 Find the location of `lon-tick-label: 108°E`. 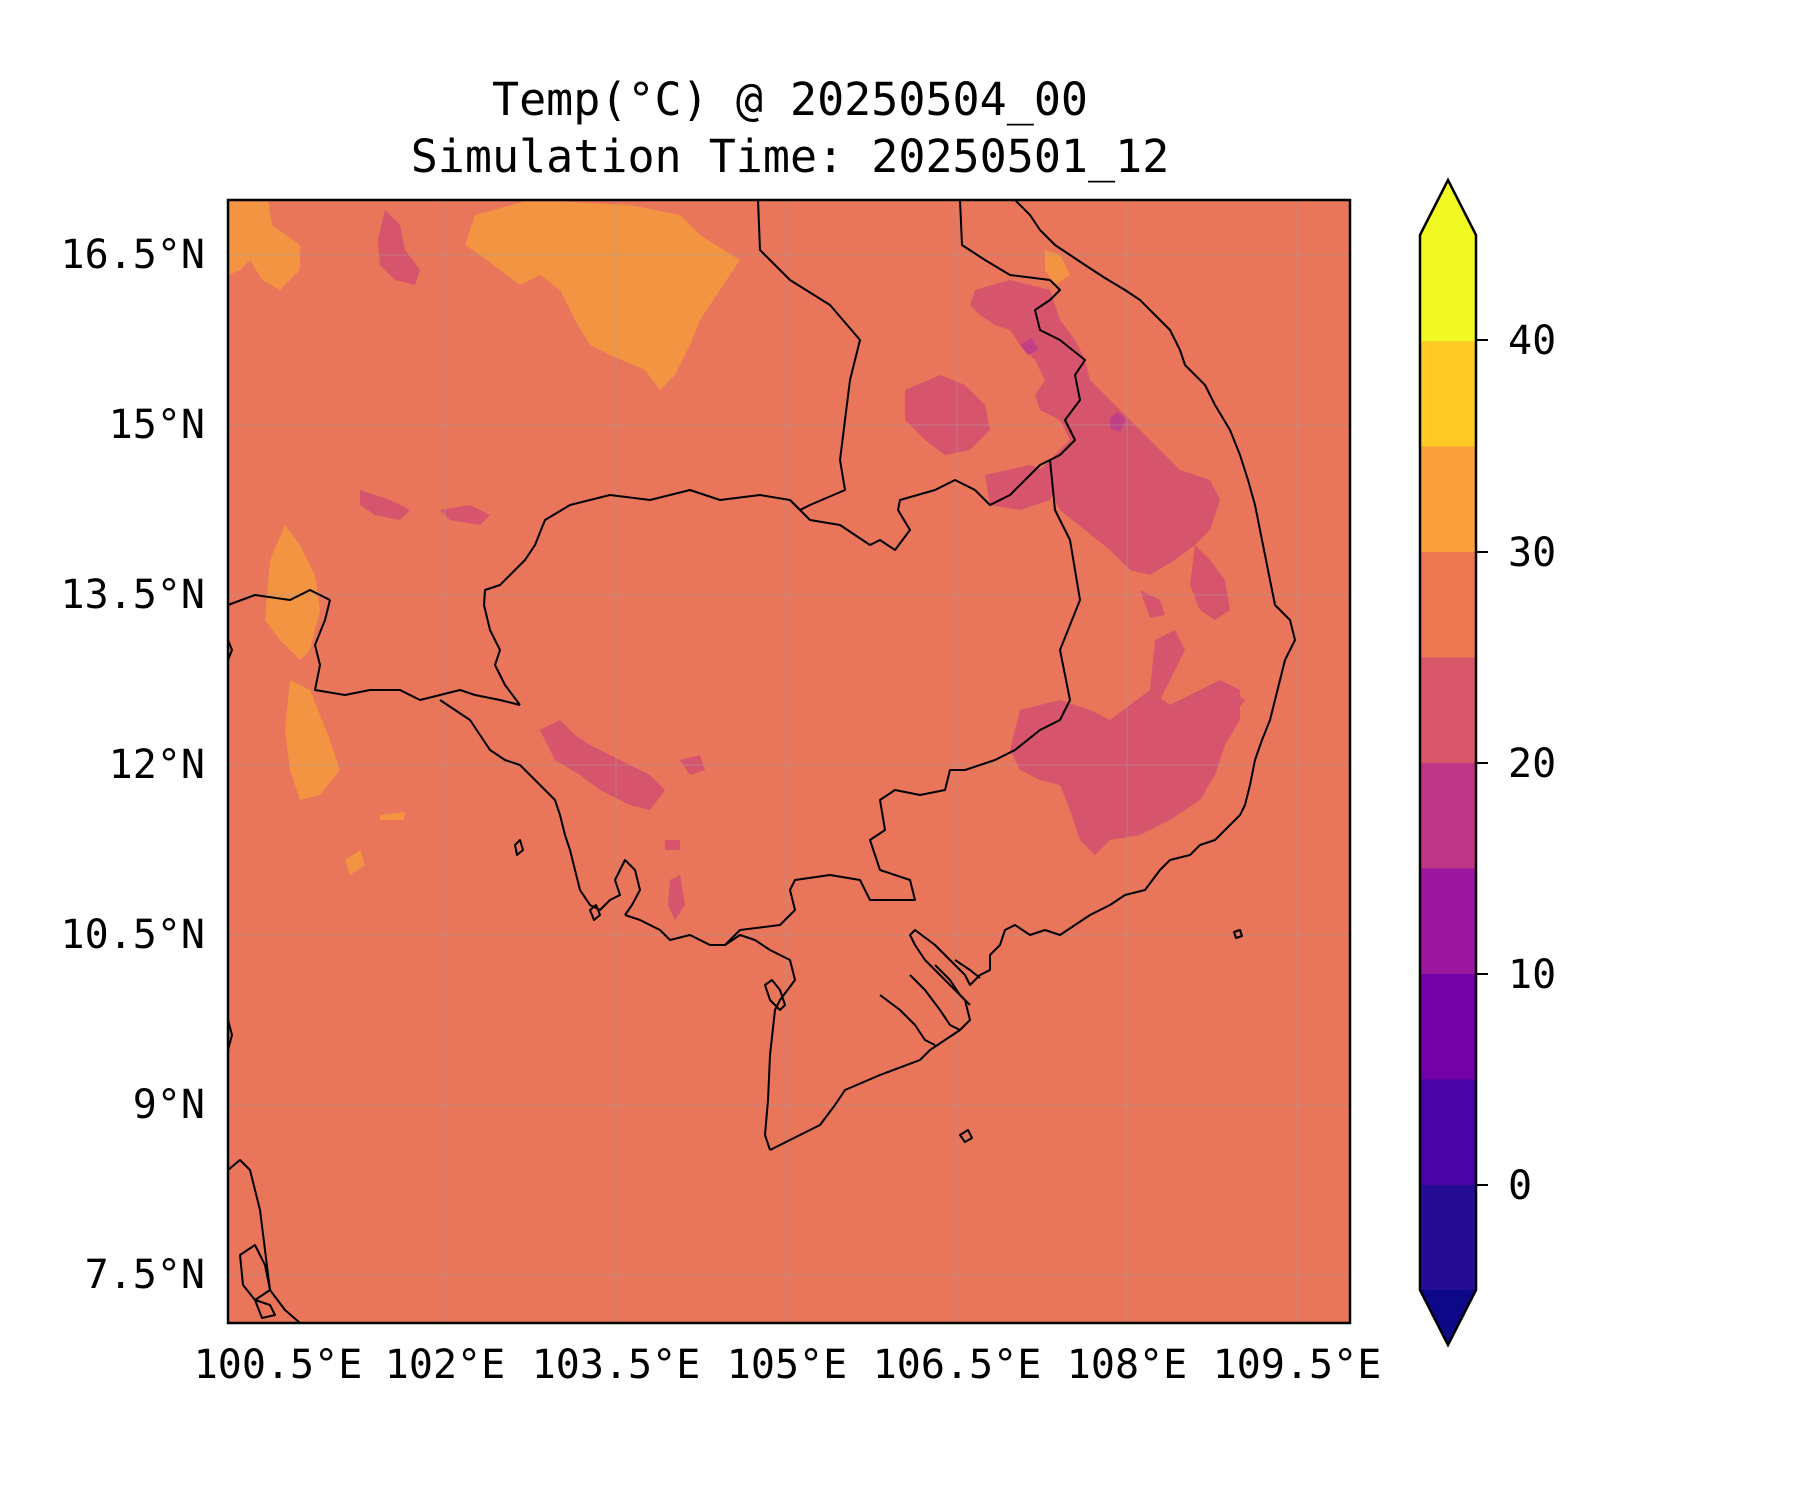

lon-tick-label: 108°E is located at coordinates (1127, 1365).